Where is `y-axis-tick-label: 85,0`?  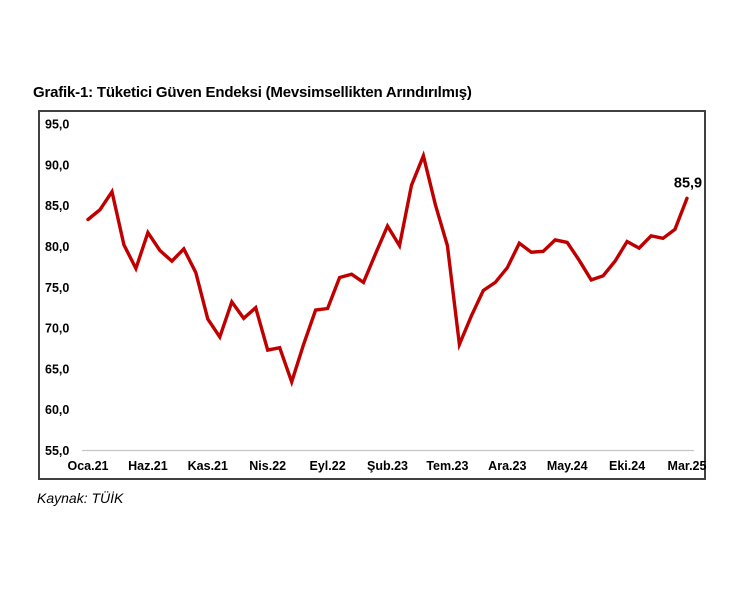 y-axis-tick-label: 85,0 is located at coordinates (57, 206).